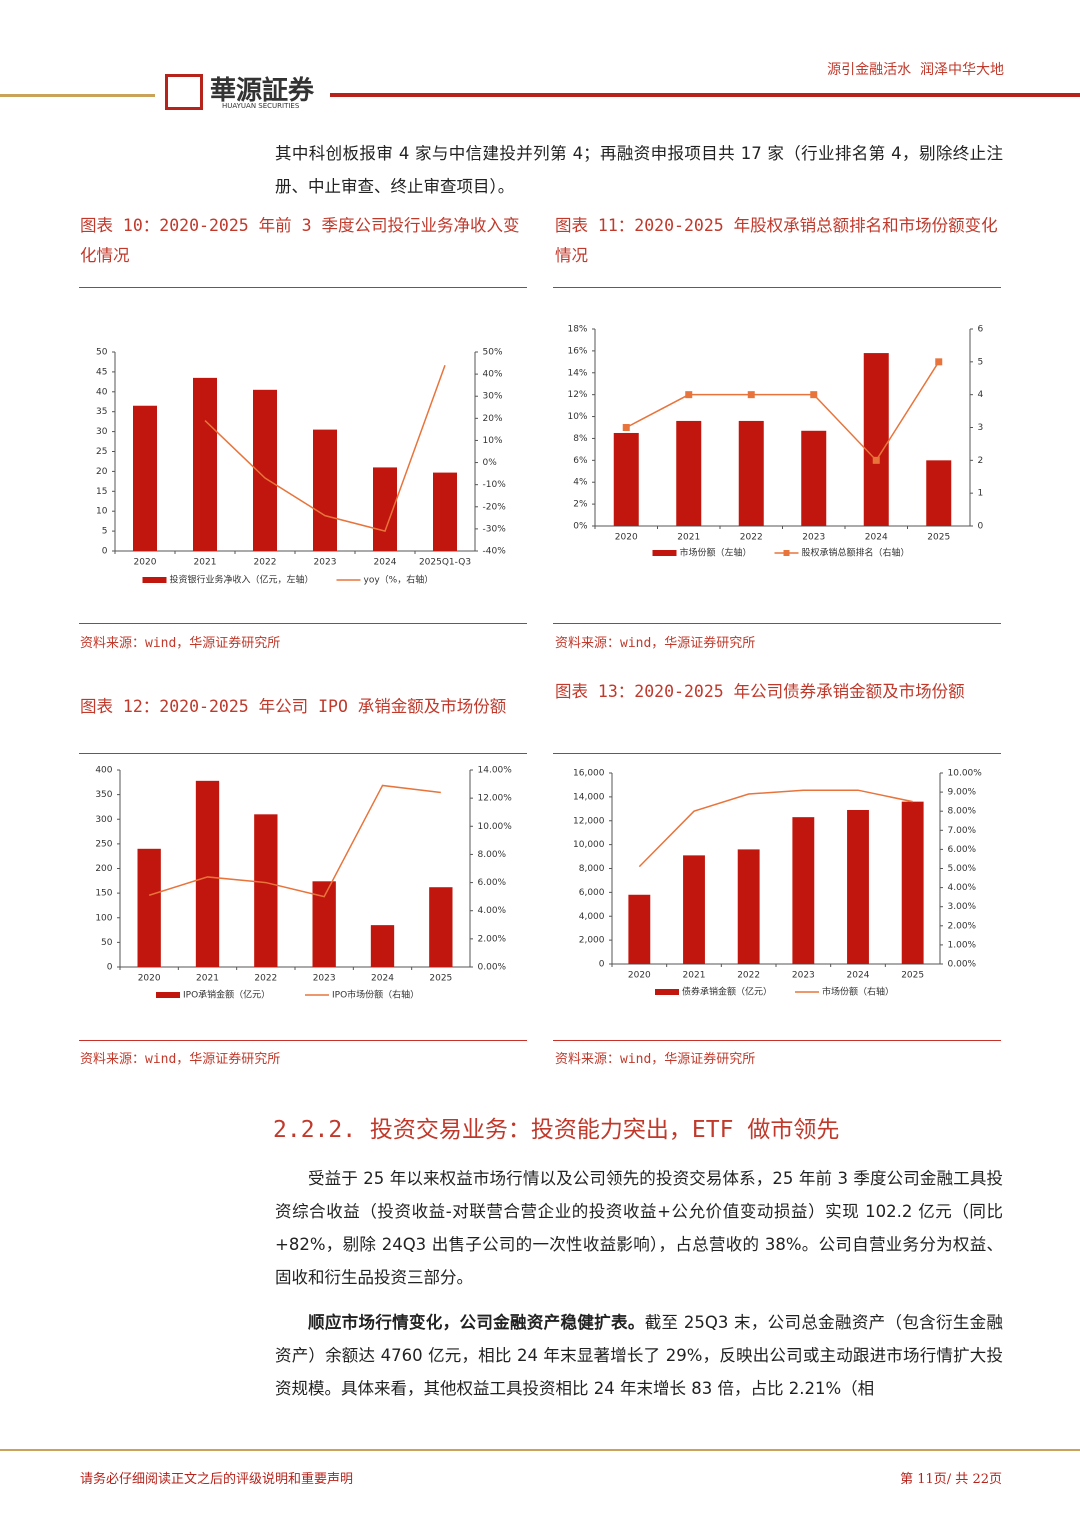 This screenshot has height=1527, width=1080. I want to click on tick-label: 8.00%, so click(492, 855).